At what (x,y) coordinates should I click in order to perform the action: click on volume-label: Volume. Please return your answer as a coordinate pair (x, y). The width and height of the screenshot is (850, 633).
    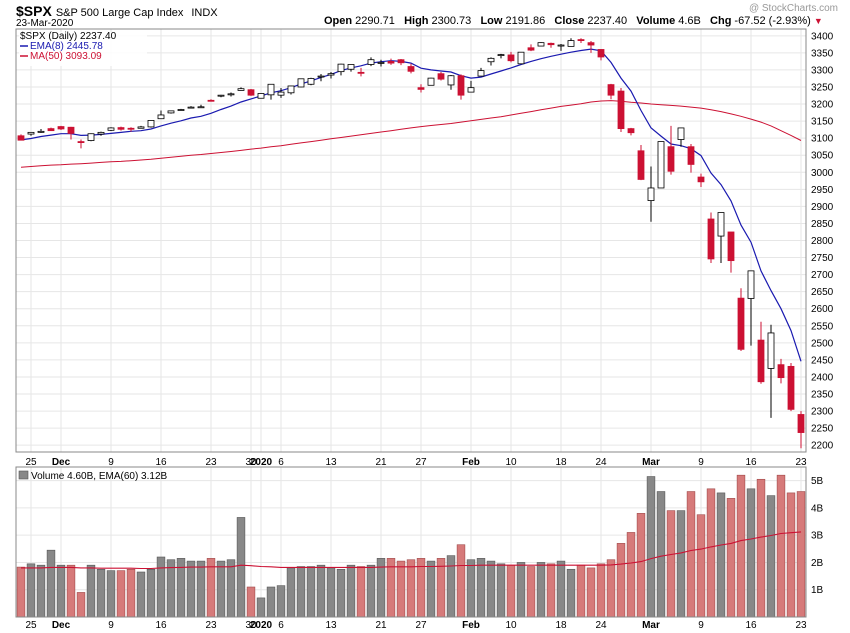
    Looking at the image, I should click on (656, 21).